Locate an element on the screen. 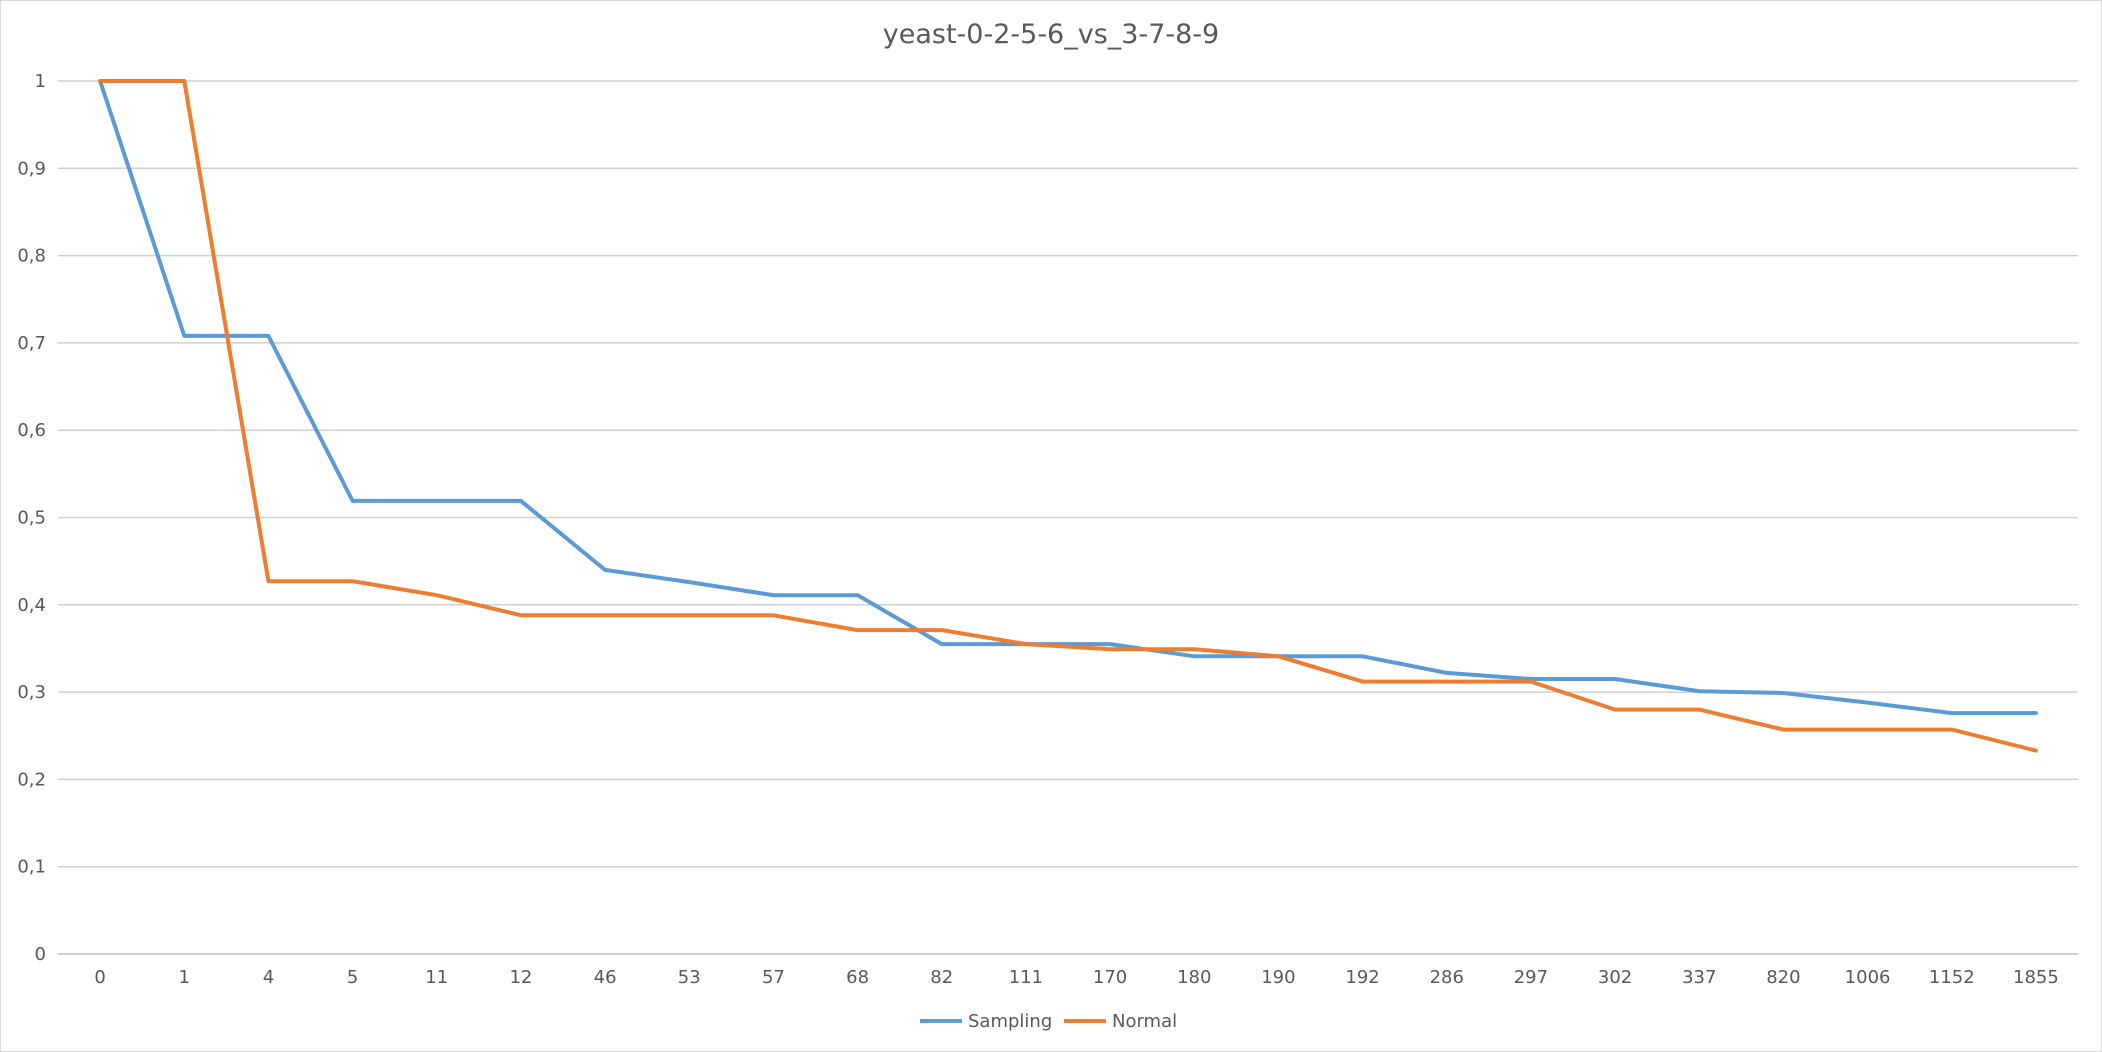 The height and width of the screenshot is (1052, 2102). y-tick-label: 1 is located at coordinates (40, 81).